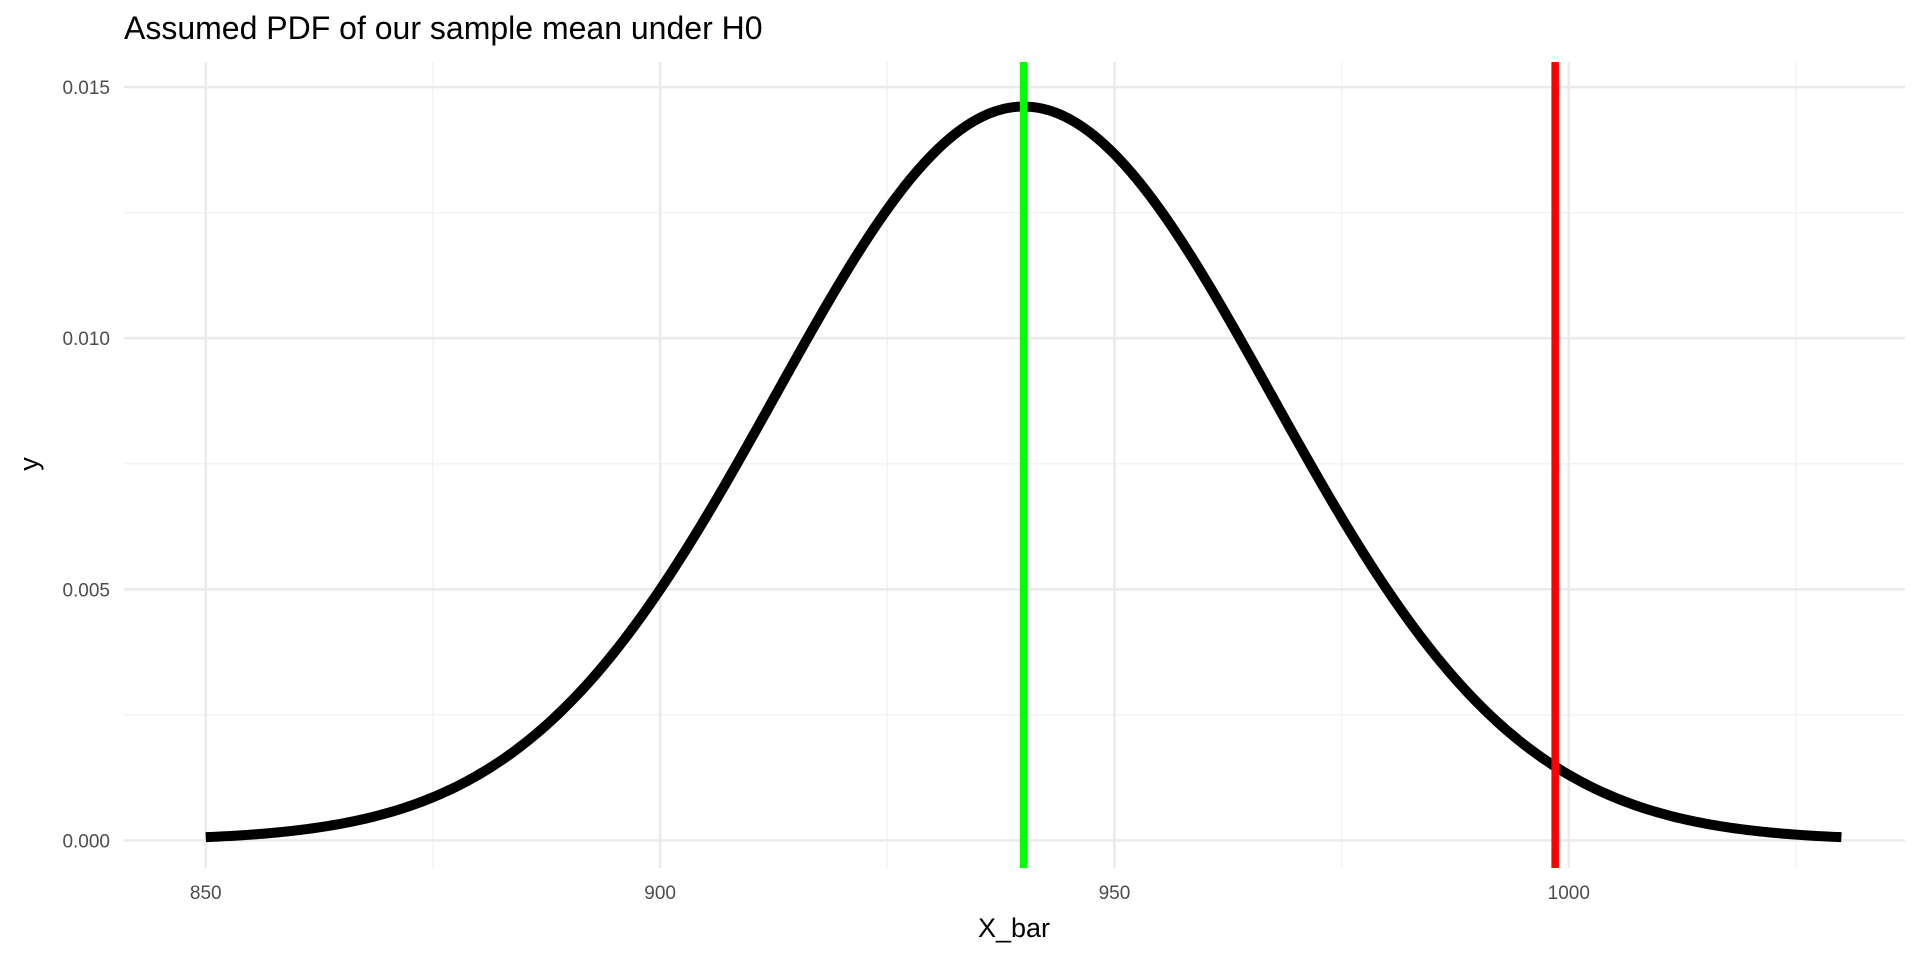 The image size is (1920, 960). I want to click on y-axis-label: y, so click(29, 464).